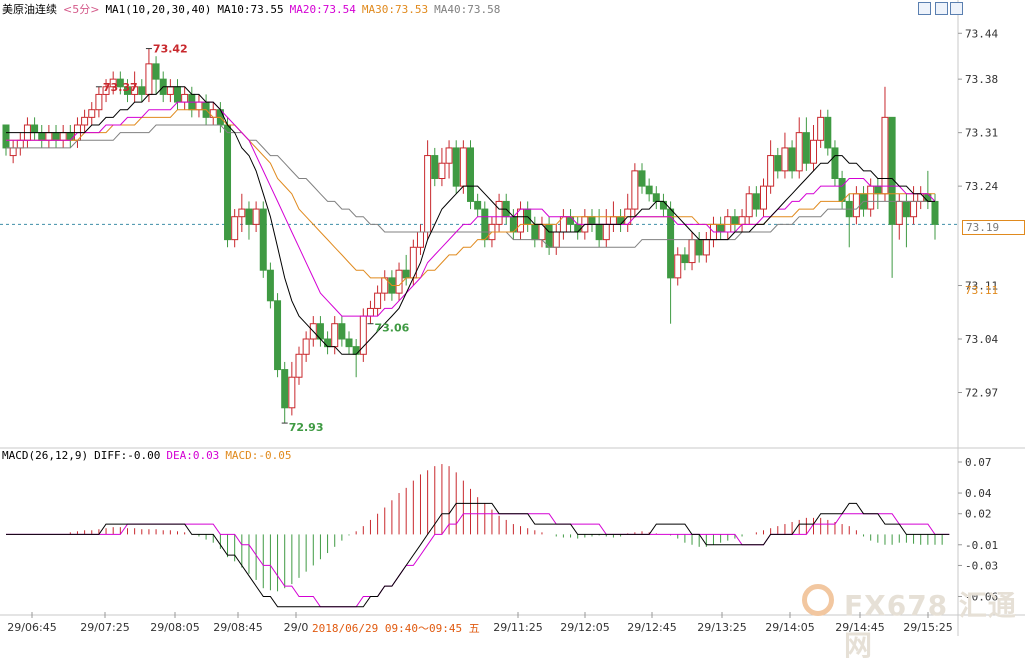 Image resolution: width=1025 pixels, height=664 pixels. Describe the element at coordinates (978, 514) in the screenshot. I see `macd-tick-label: 0.02` at that location.